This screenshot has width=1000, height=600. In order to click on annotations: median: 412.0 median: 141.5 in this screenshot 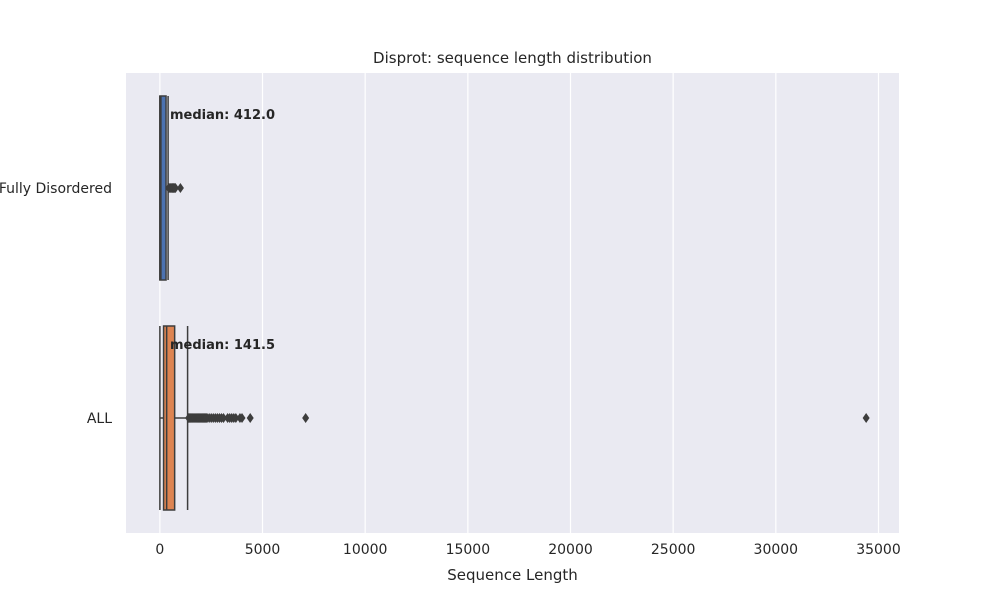, I will do `click(222, 230)`.